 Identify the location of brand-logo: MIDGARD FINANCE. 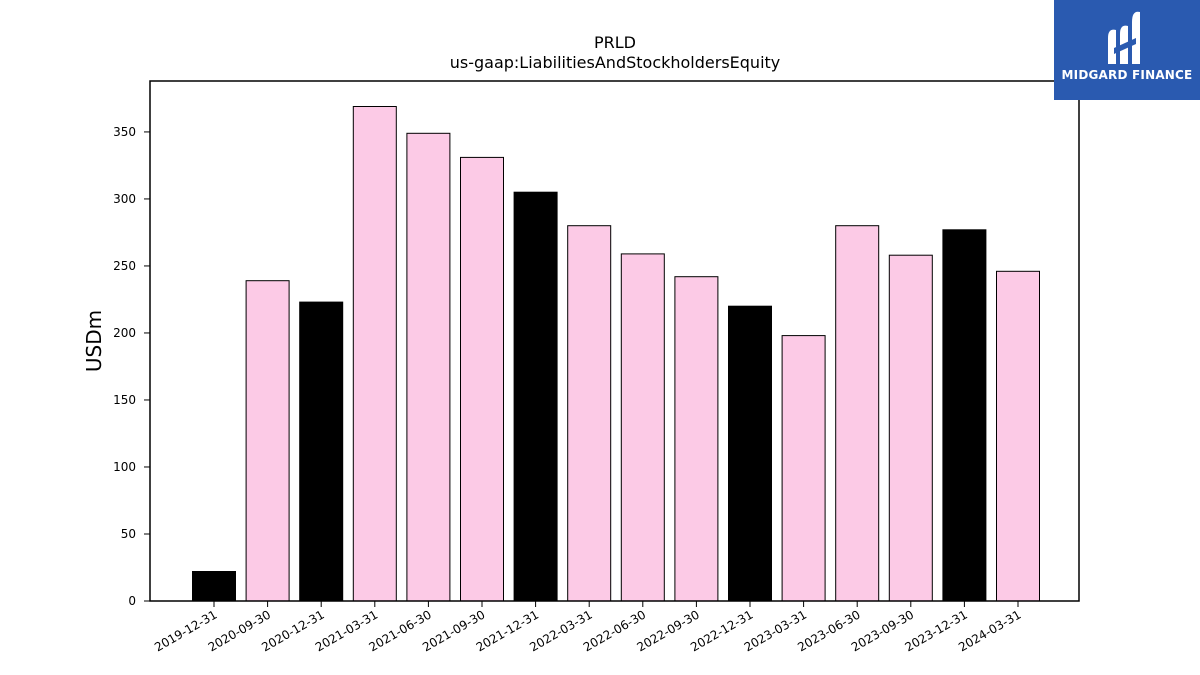
(1127, 50).